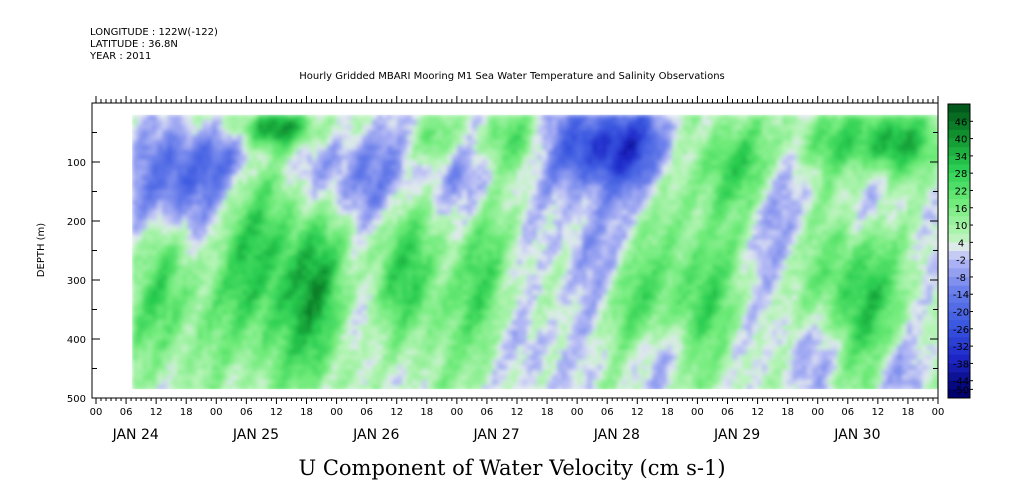 The image size is (1009, 504). I want to click on year-label: YEAR : 2011, so click(120, 56).